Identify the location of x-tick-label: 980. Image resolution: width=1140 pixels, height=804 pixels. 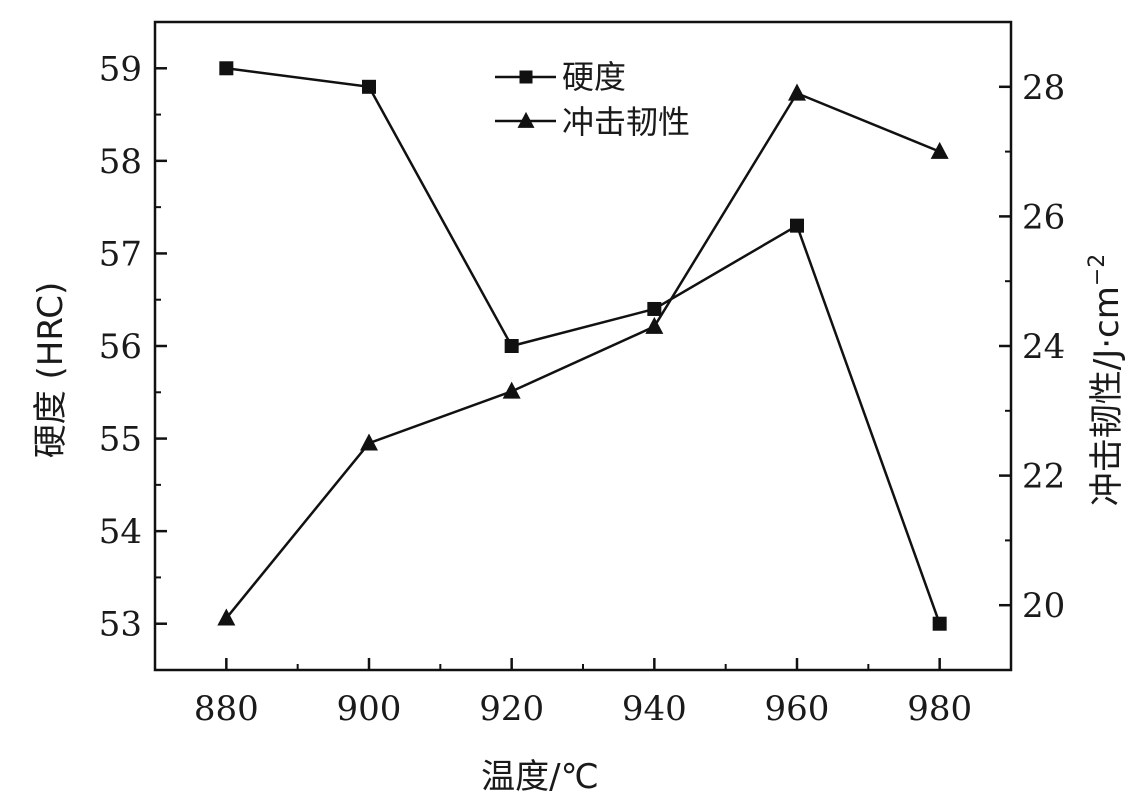
(939, 709).